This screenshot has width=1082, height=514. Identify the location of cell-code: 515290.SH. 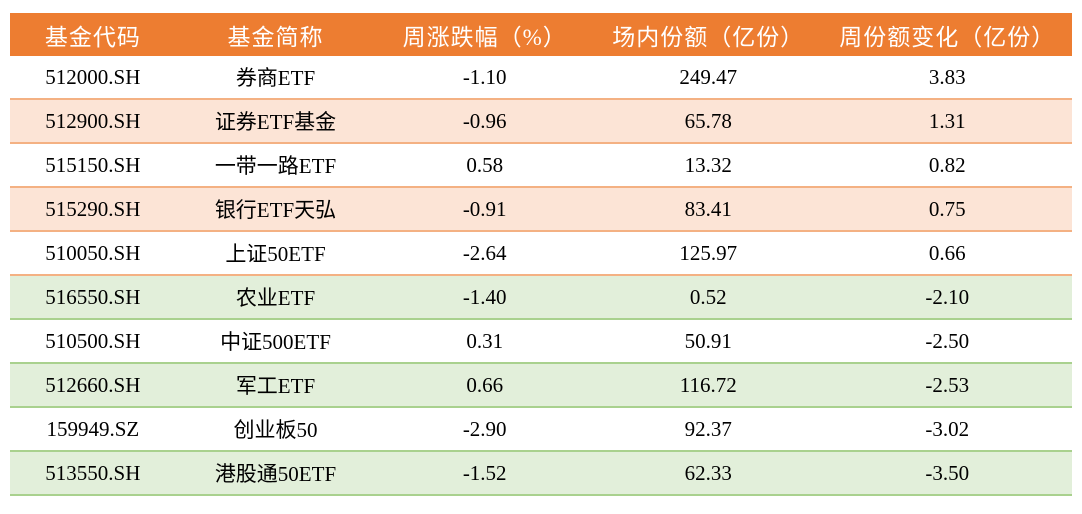
(93, 209).